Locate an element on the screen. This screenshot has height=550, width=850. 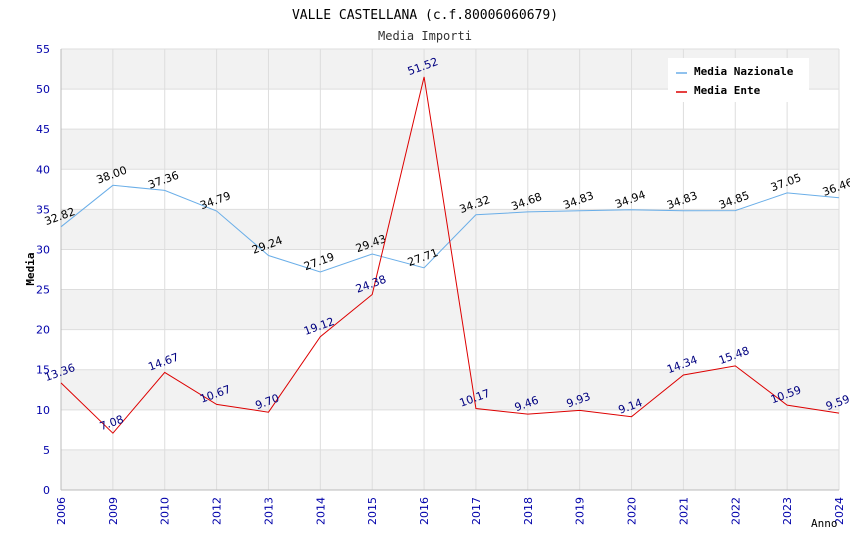
x-tick-label: 2006 is located at coordinates (61, 511).